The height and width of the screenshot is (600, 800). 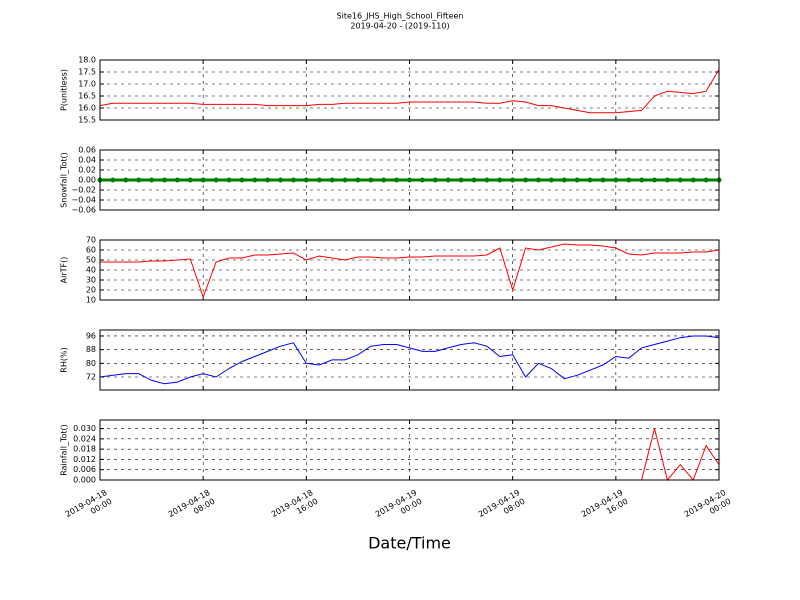 What do you see at coordinates (64, 450) in the screenshot?
I see `y-axis-label: Rainfall_Tot()` at bounding box center [64, 450].